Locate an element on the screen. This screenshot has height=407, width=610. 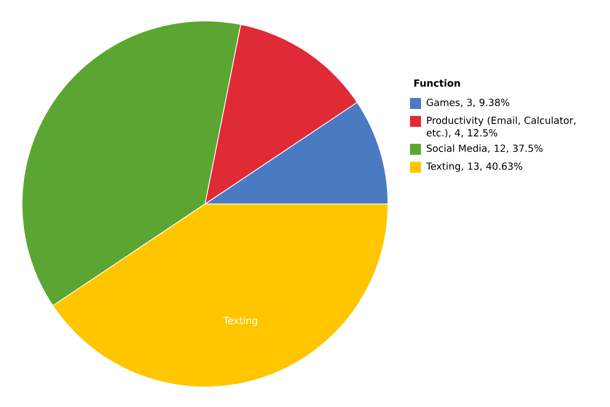
text: Texting is located at coordinates (240, 321).